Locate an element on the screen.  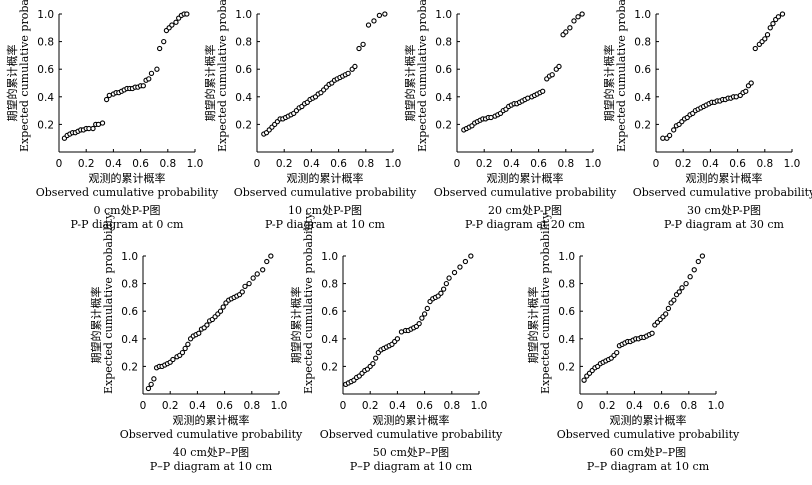
panel-caption: 10 cm处P-P图 P-P diagram at 10 cm is located at coordinates (325, 218).